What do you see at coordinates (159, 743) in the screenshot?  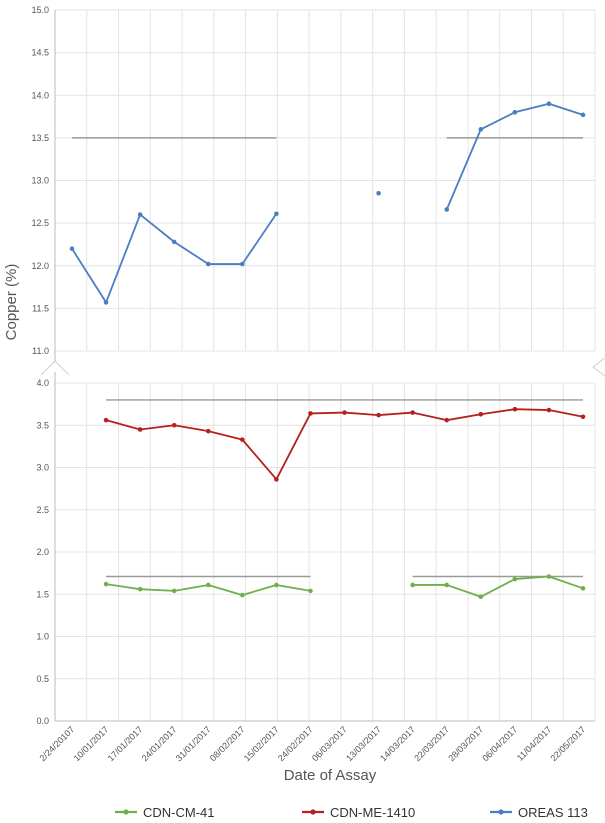 I see `x-tick-label: 24/01/2017` at bounding box center [159, 743].